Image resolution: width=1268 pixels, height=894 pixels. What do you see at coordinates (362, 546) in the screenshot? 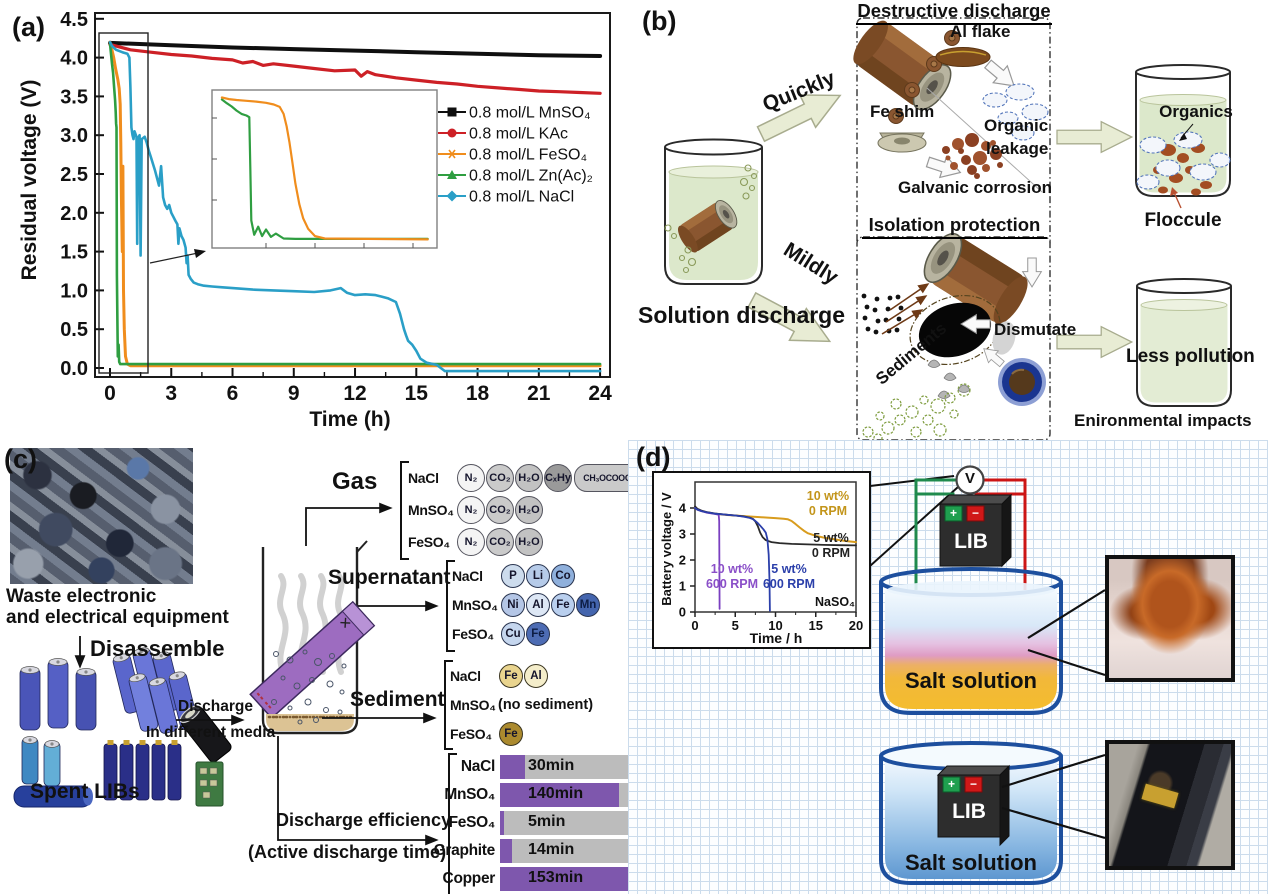
I see `beaker-spout` at bounding box center [362, 546].